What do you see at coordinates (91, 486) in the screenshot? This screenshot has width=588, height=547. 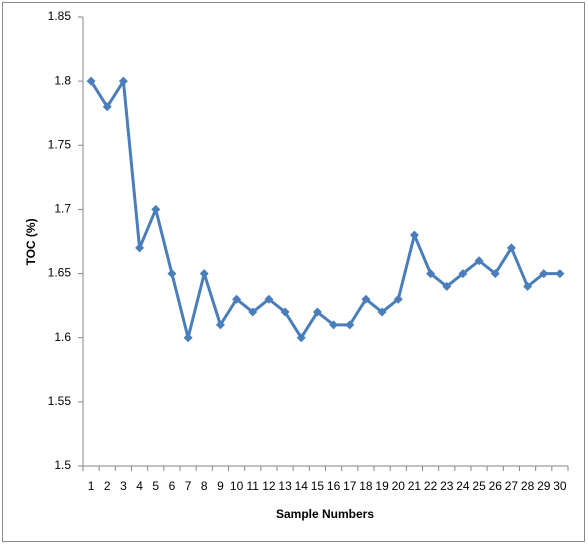 I see `x-tick-label: 1` at bounding box center [91, 486].